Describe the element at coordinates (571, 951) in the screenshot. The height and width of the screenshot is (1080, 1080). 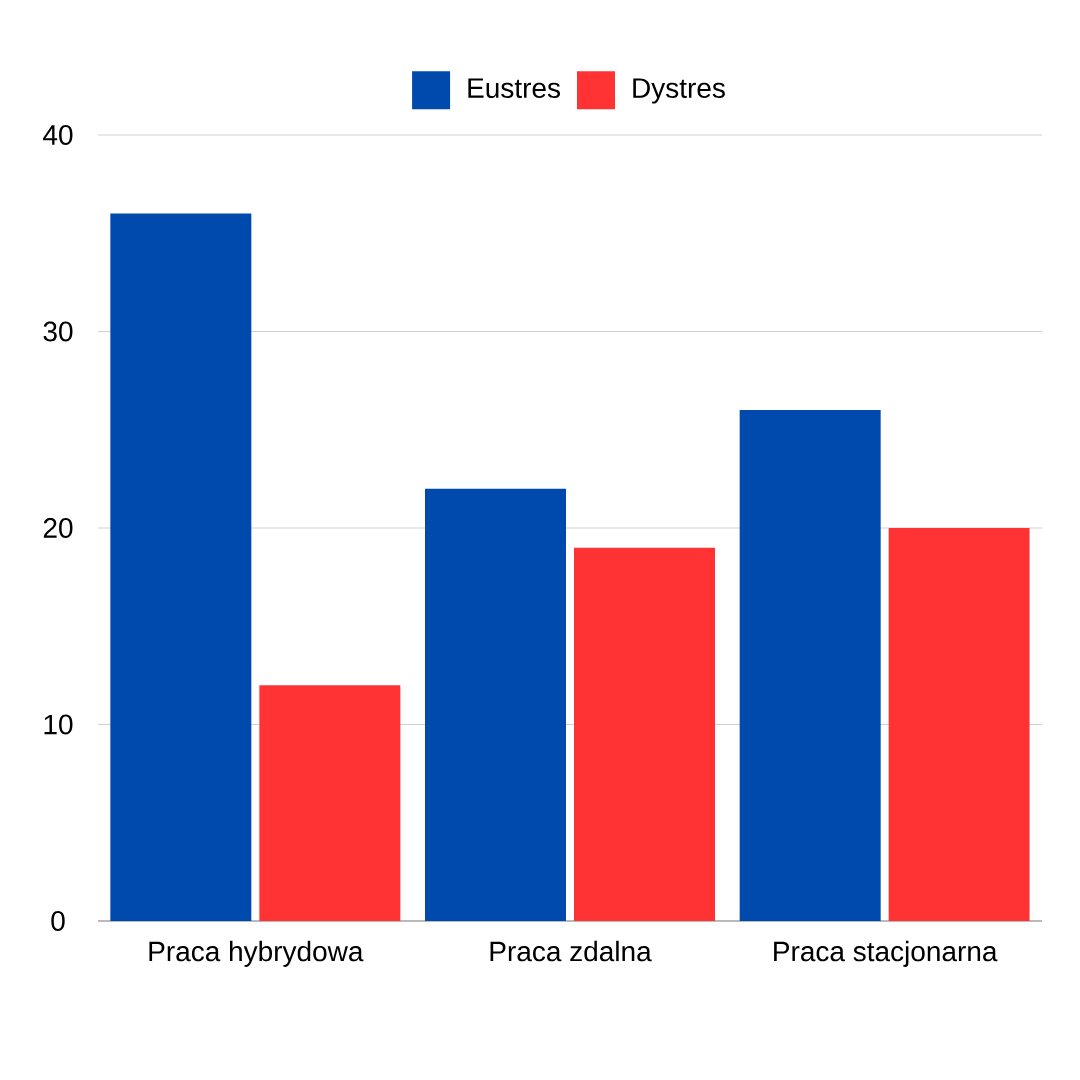
I see `x-tick-label: Praca zdalna` at that location.